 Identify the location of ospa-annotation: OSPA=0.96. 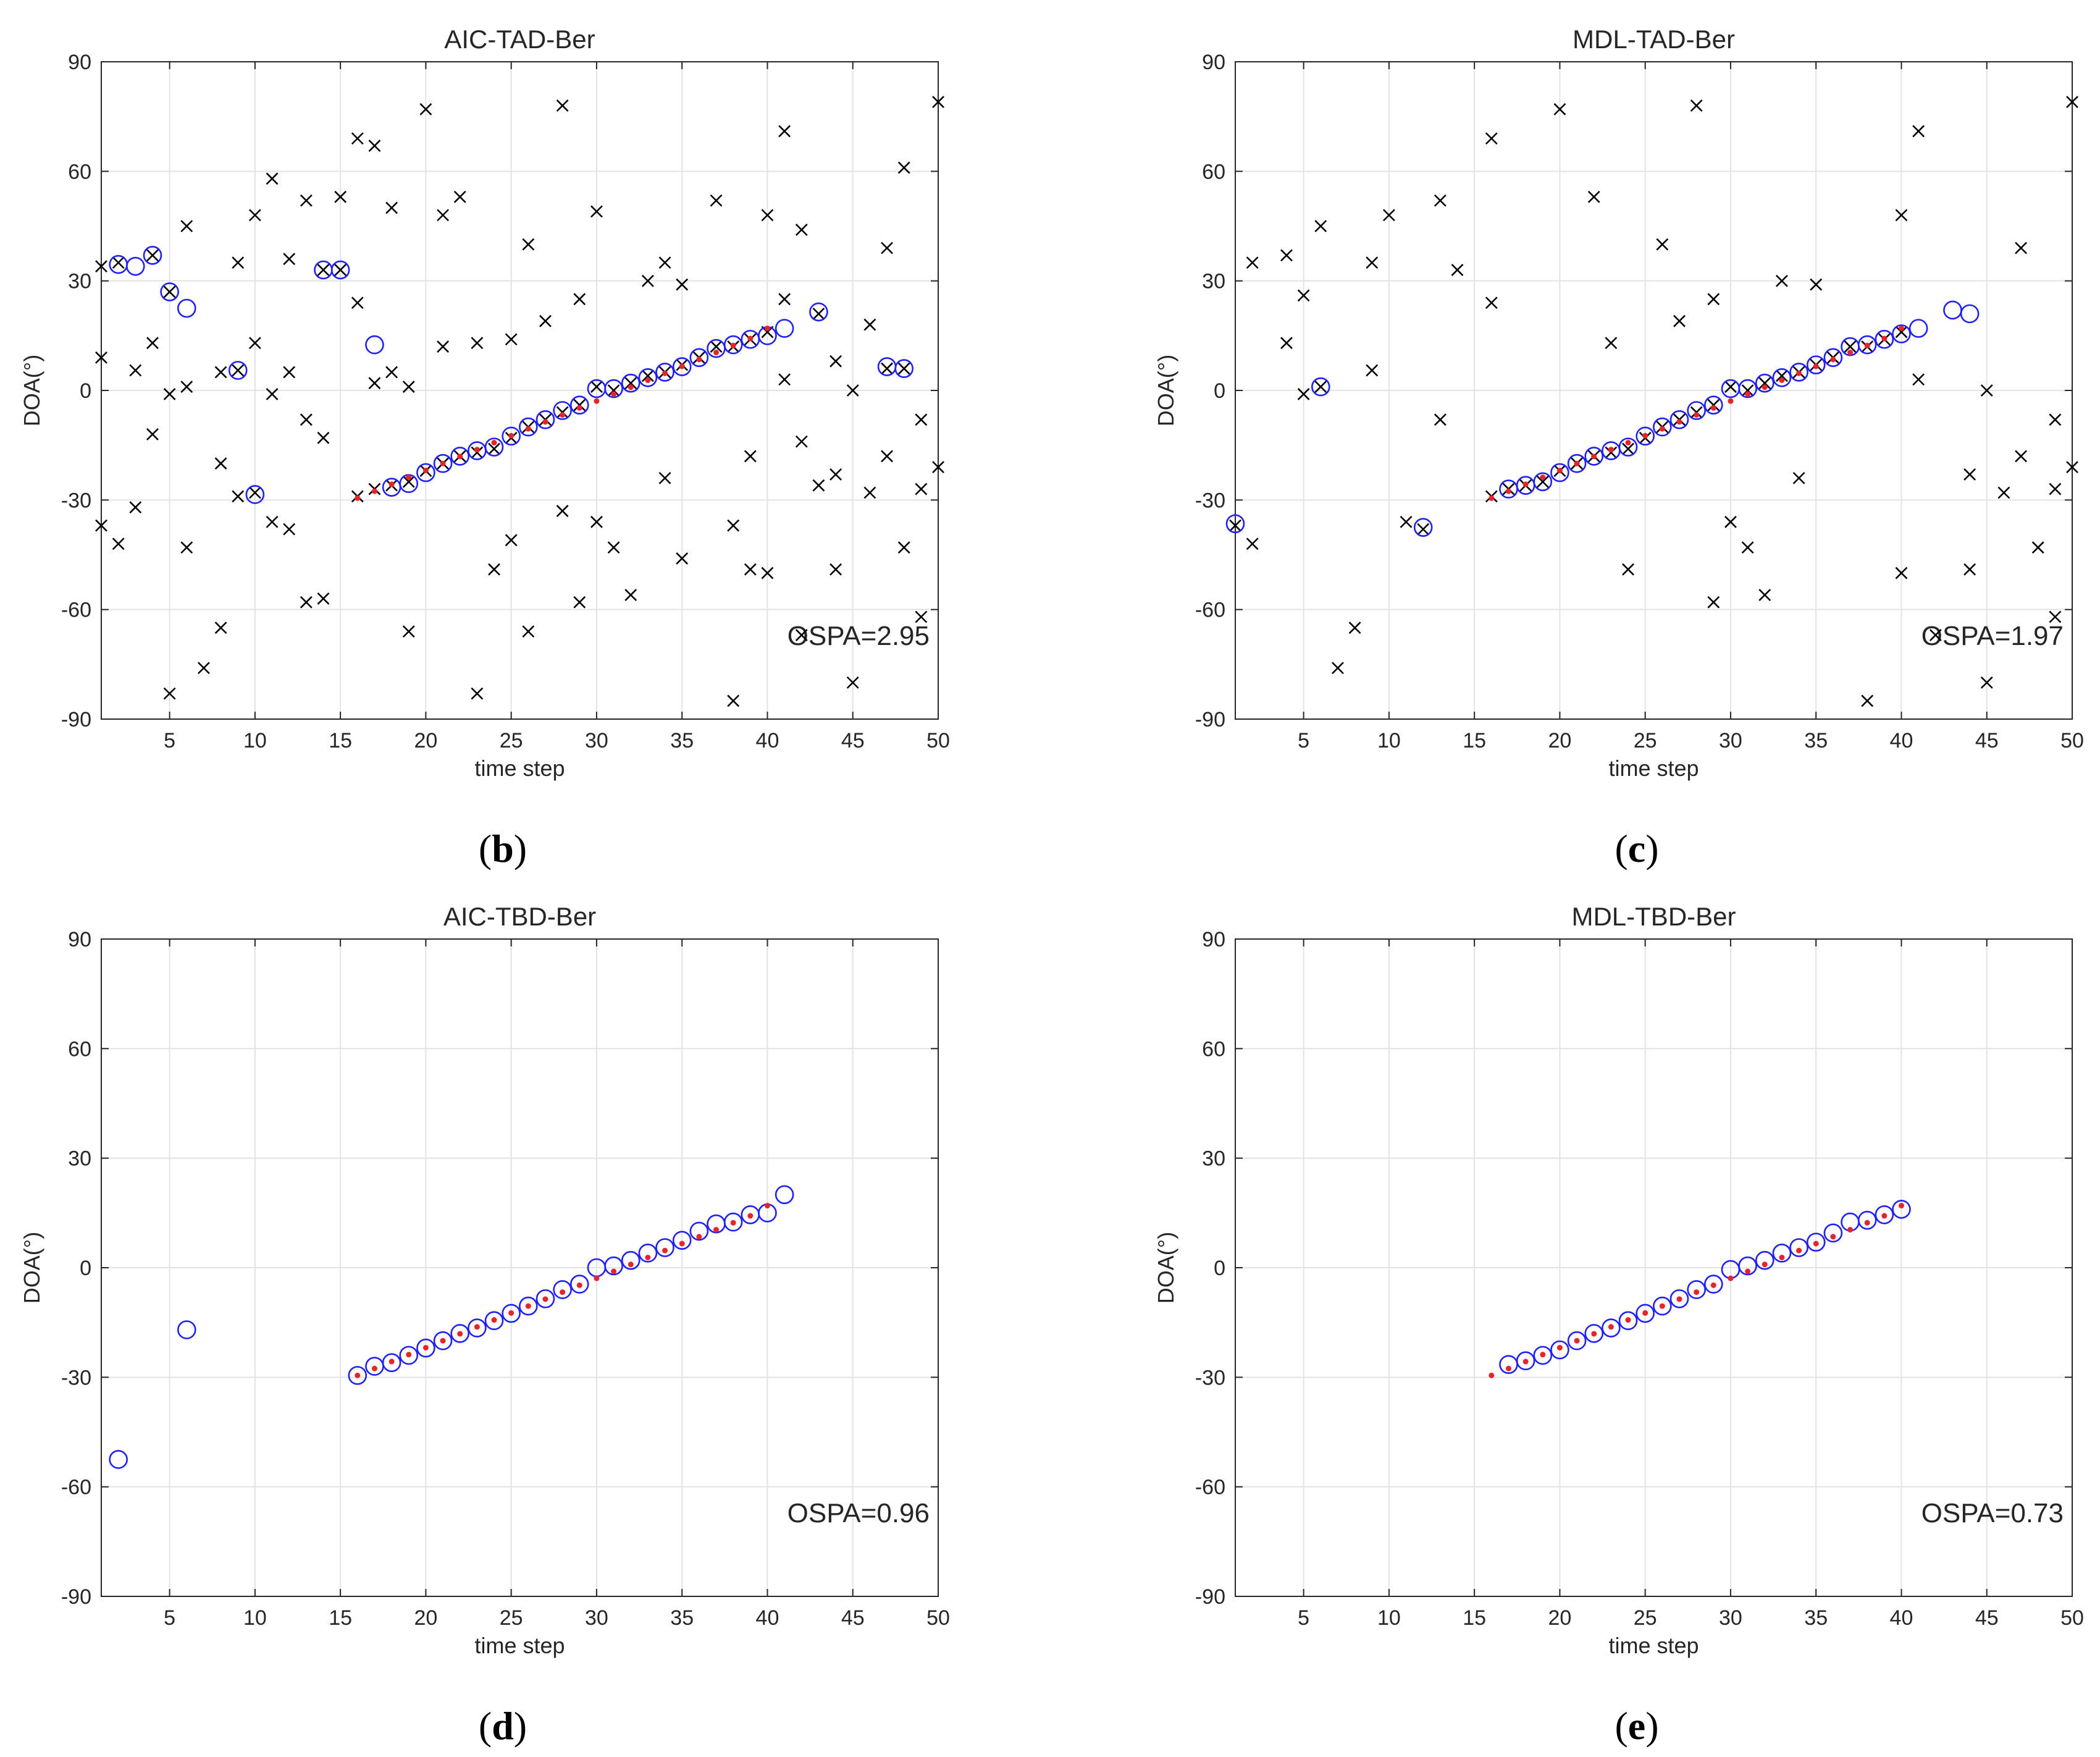
(859, 1513).